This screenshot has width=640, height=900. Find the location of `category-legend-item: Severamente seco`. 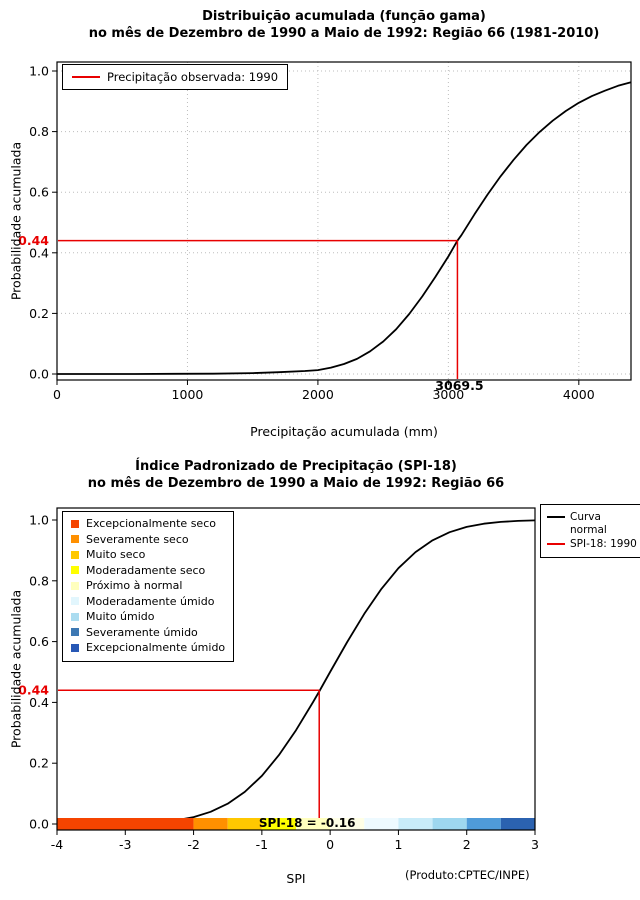

category-legend-item: Severamente seco is located at coordinates (148, 540).